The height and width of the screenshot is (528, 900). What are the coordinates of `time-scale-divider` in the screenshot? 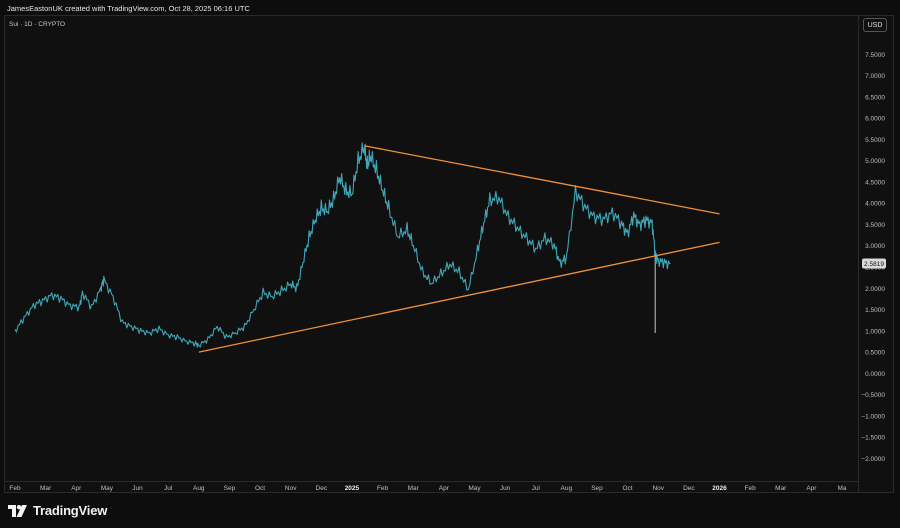 It's located at (431, 481).